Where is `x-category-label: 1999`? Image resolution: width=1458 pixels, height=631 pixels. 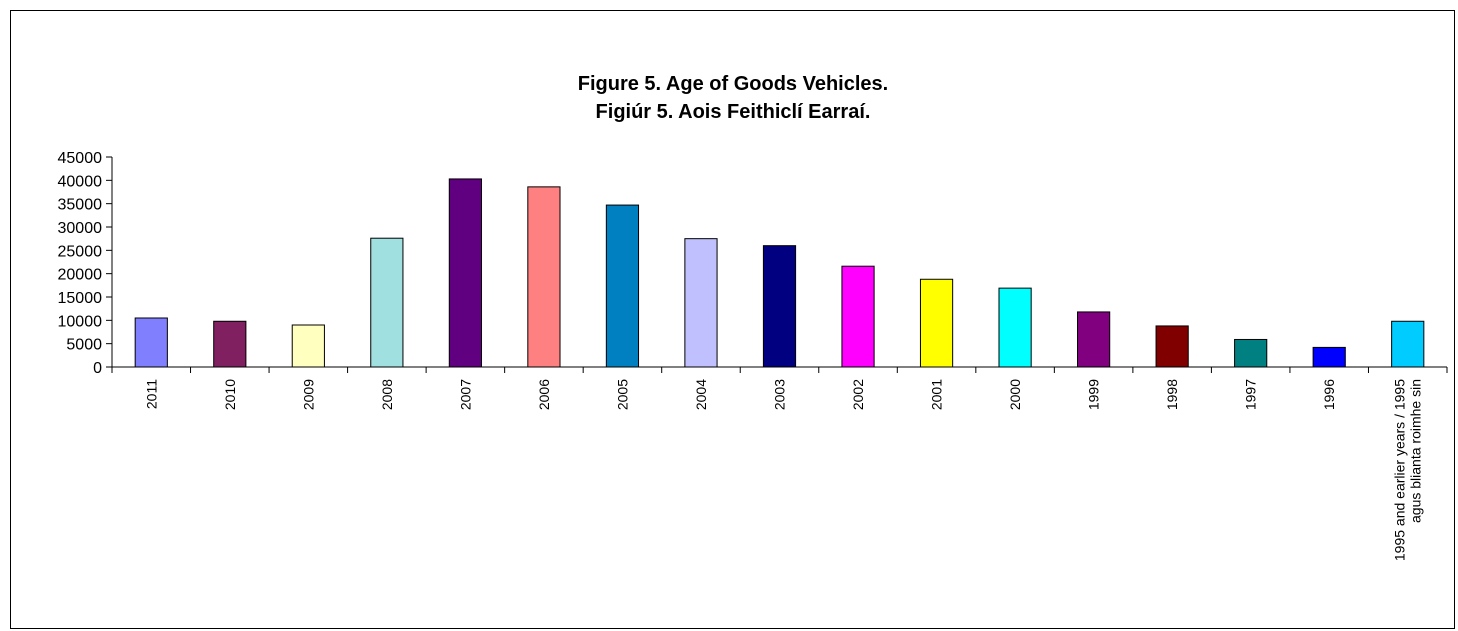
x-category-label: 1999 is located at coordinates (1094, 394).